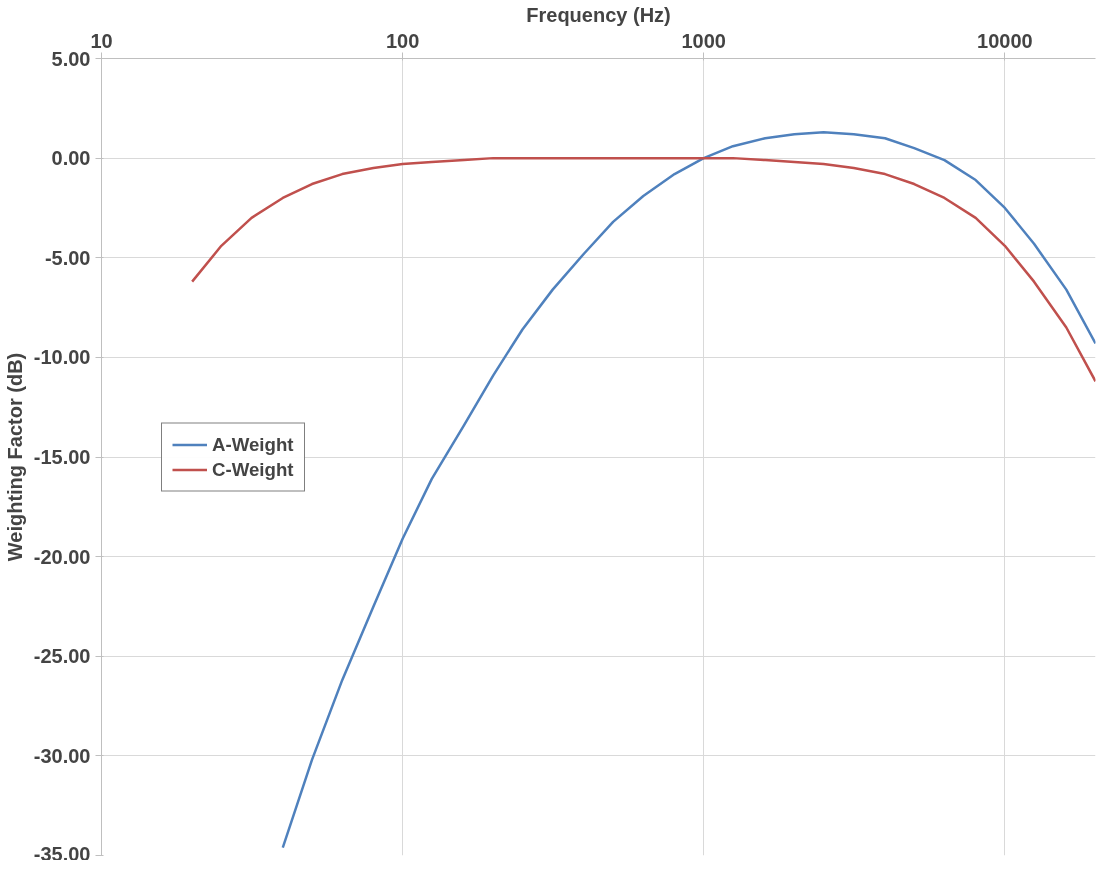 The height and width of the screenshot is (869, 1115). I want to click on x-tick-label: 10, so click(101, 40).